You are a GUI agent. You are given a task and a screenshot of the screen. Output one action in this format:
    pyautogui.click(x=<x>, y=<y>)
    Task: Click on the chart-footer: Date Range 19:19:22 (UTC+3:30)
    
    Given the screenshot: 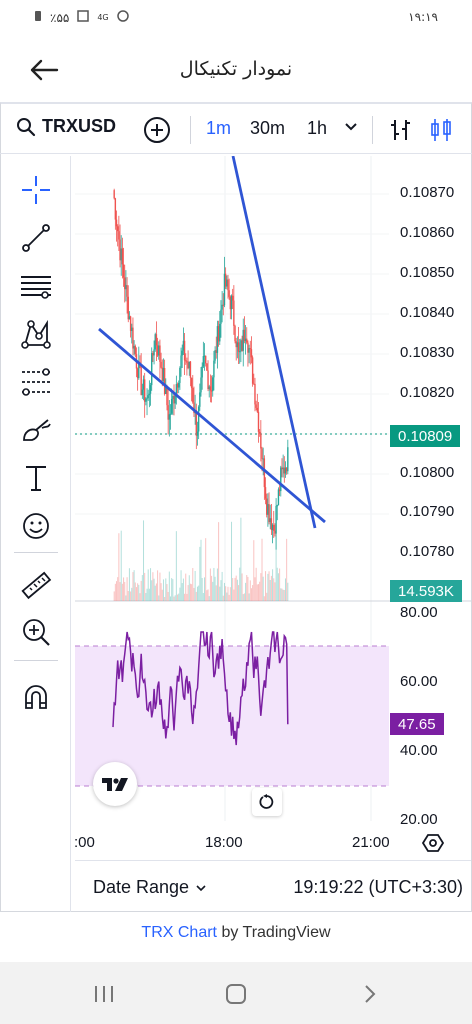 What is the action you would take?
    pyautogui.click(x=273, y=886)
    